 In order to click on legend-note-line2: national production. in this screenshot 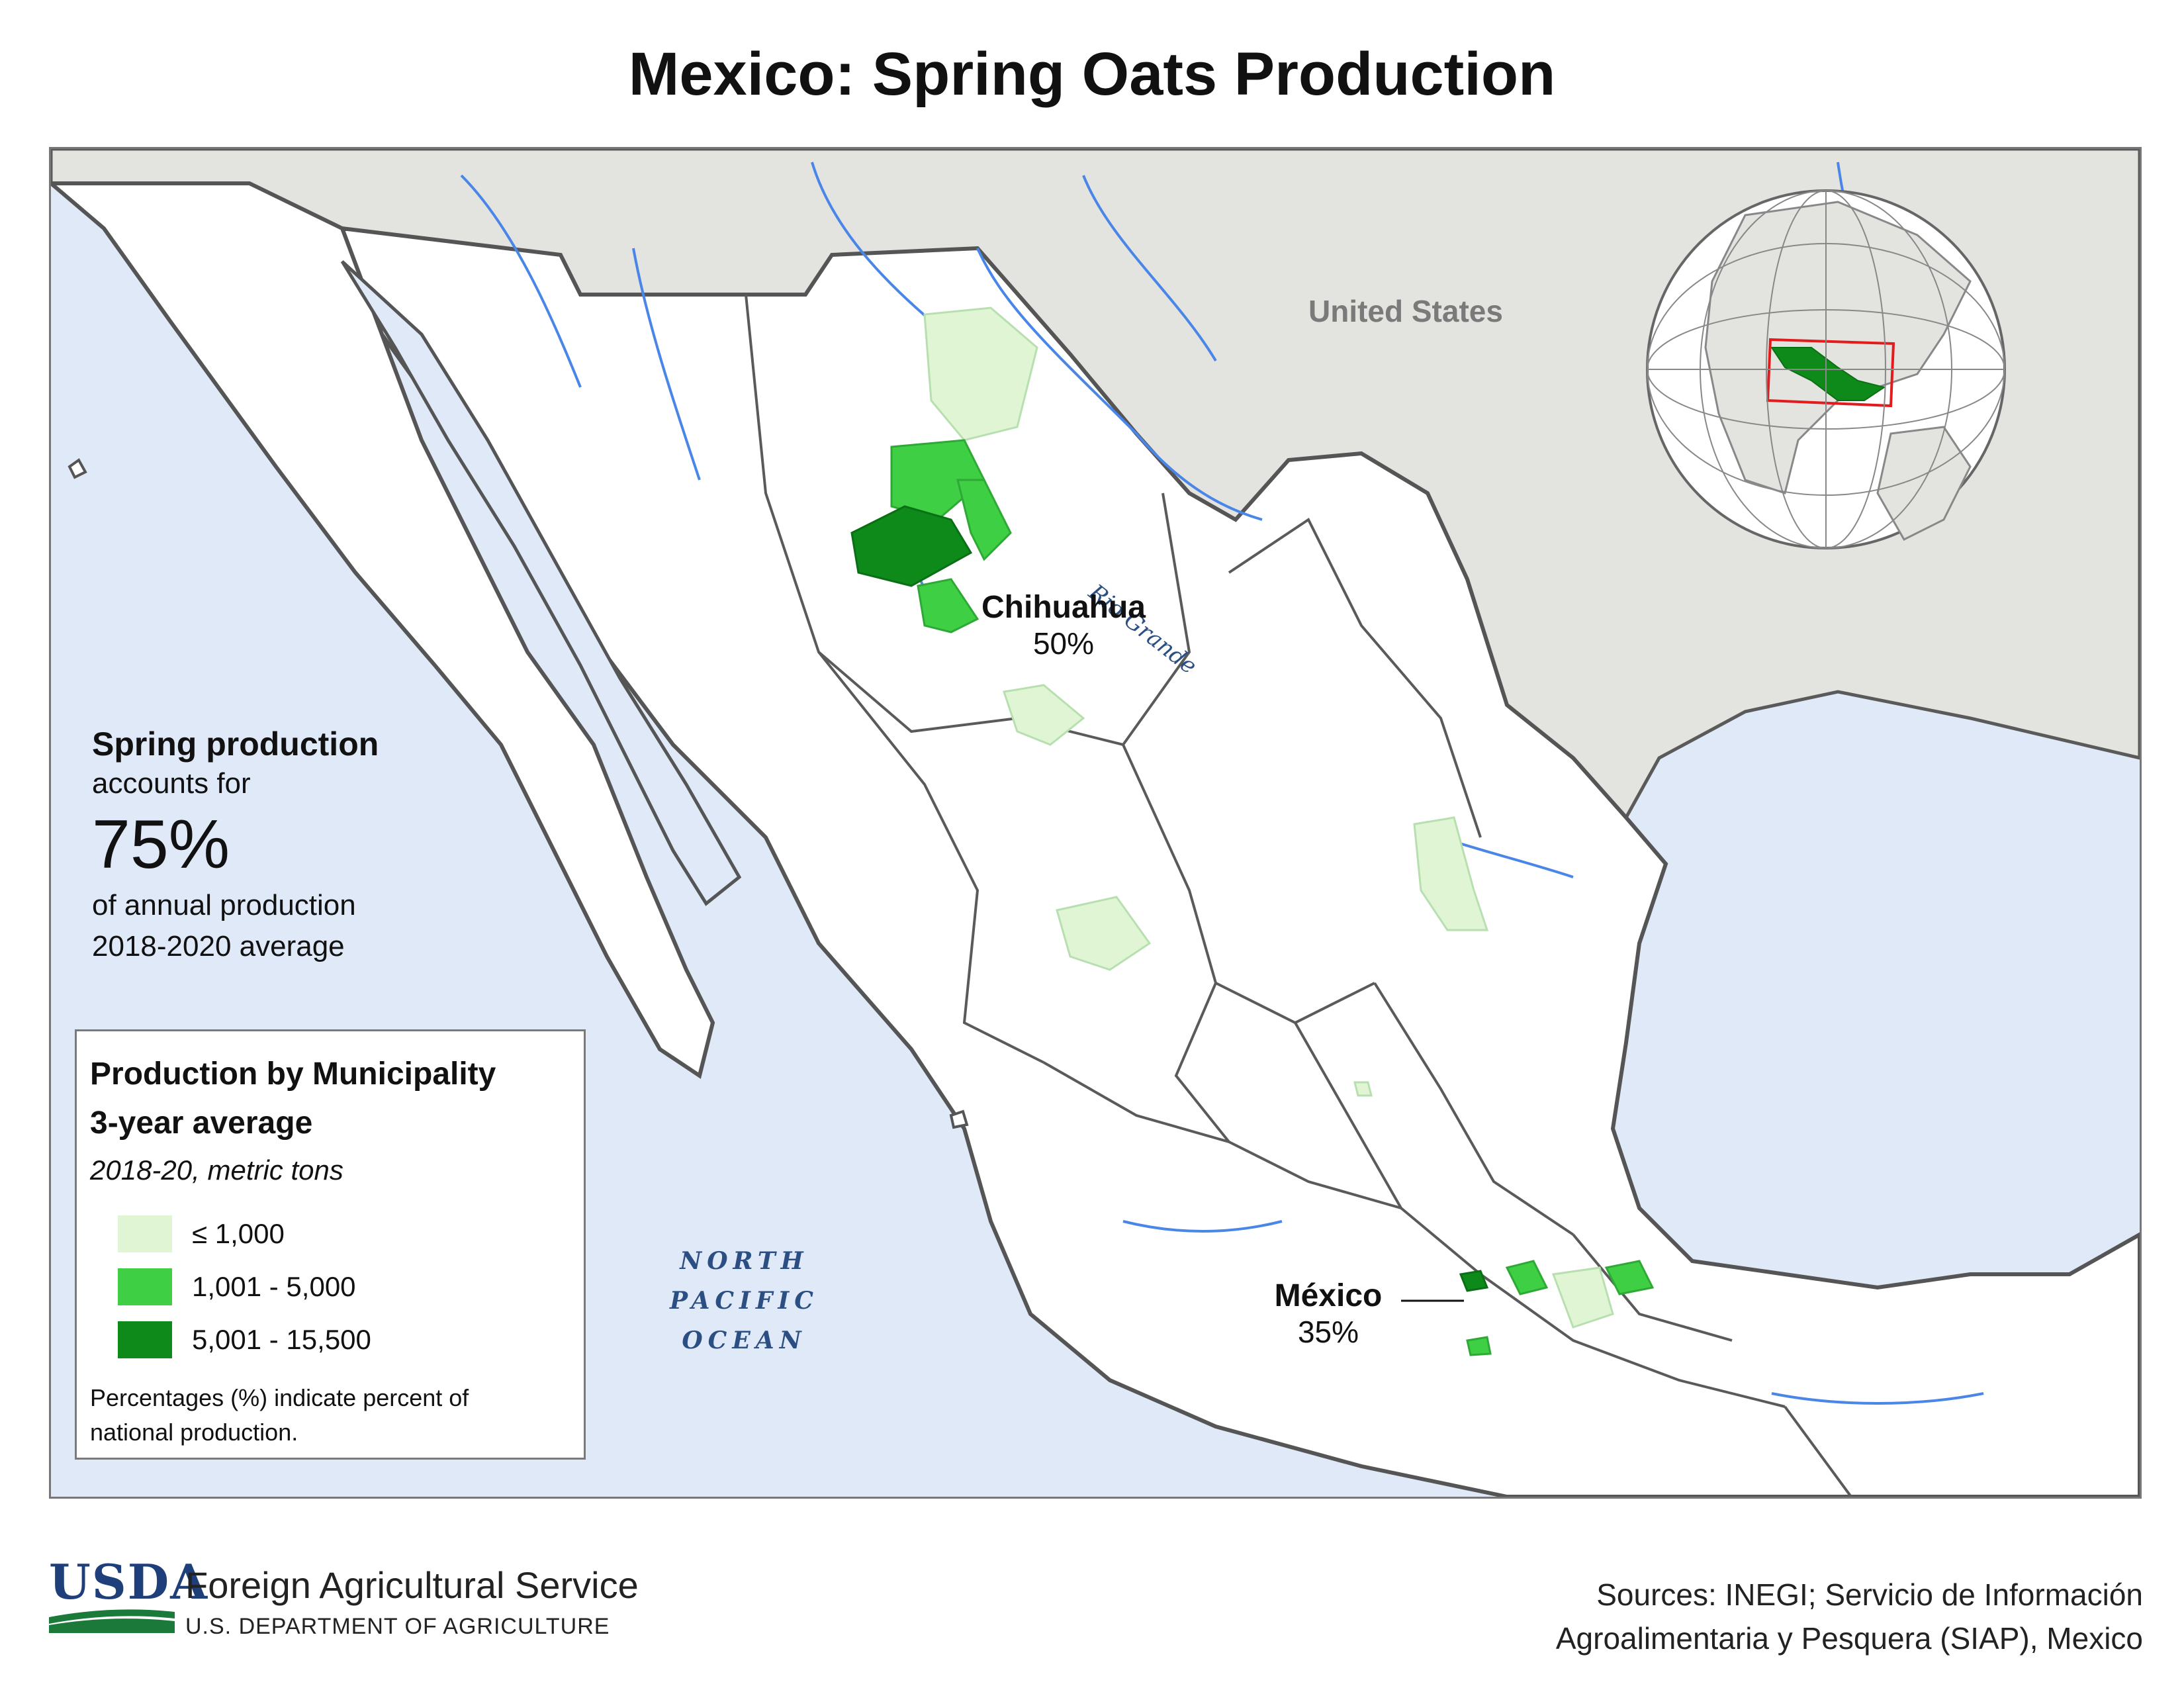, I will do `click(194, 1432)`.